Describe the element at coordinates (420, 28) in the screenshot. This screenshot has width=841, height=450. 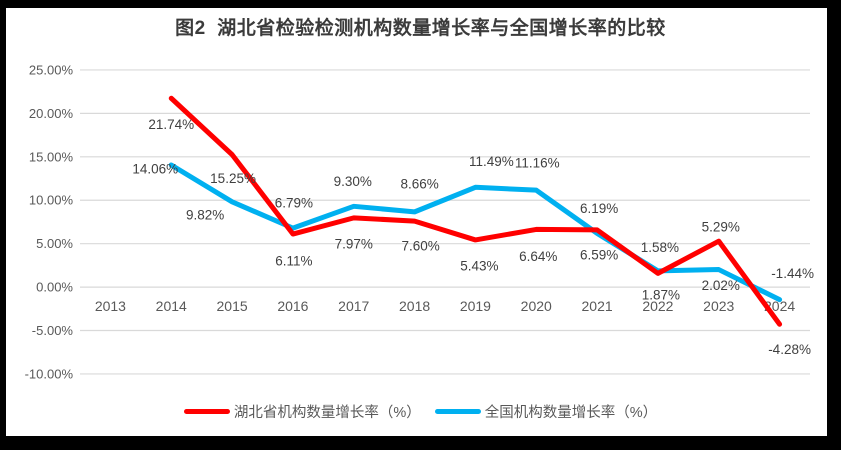
I see `chart-title: 图2 湖北省检验检测机构数量增长率与全国增长率的比较` at that location.